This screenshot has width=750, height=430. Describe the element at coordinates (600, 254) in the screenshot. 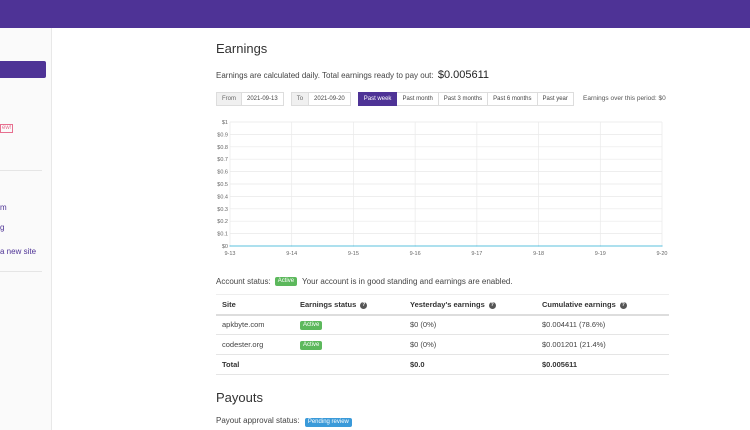

I see `chart-x-tick-label: 9-19` at that location.